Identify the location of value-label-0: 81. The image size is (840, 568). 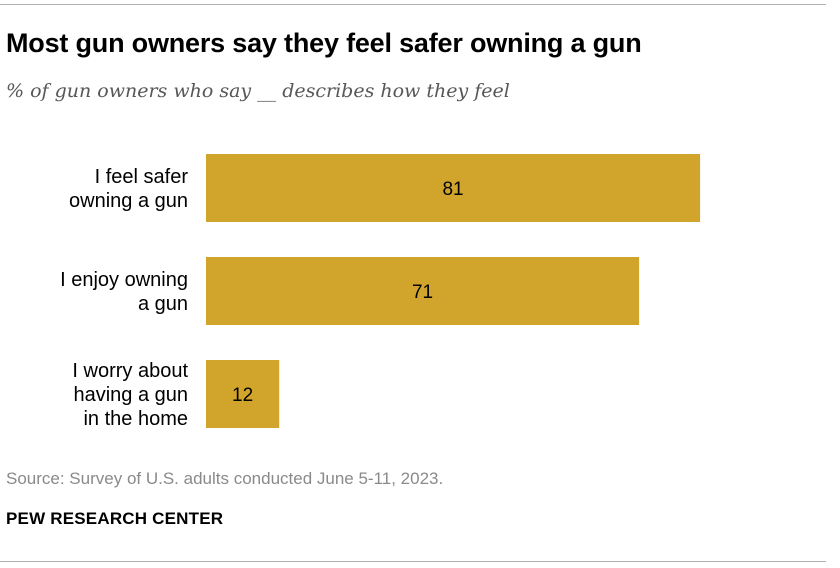
(452, 189).